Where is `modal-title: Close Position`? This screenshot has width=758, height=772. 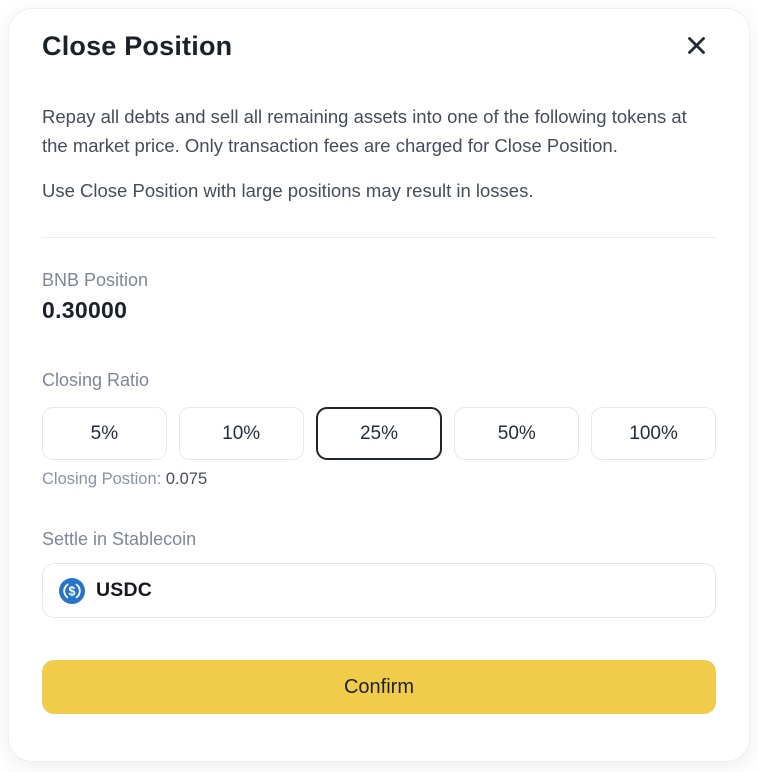
modal-title: Close Position is located at coordinates (137, 46).